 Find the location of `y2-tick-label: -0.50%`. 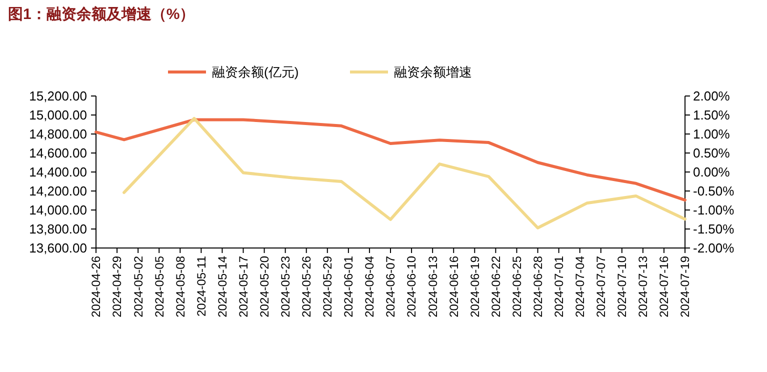

y2-tick-label: -0.50% is located at coordinates (714, 191).